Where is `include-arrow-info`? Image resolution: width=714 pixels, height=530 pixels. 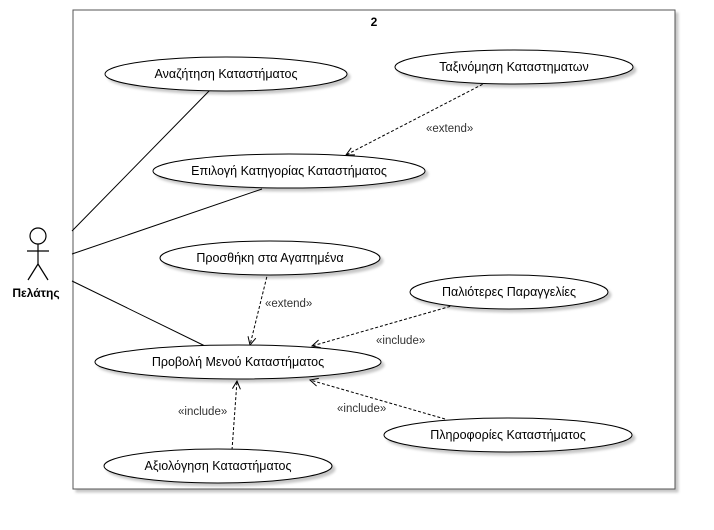 include-arrow-info is located at coordinates (378, 400).